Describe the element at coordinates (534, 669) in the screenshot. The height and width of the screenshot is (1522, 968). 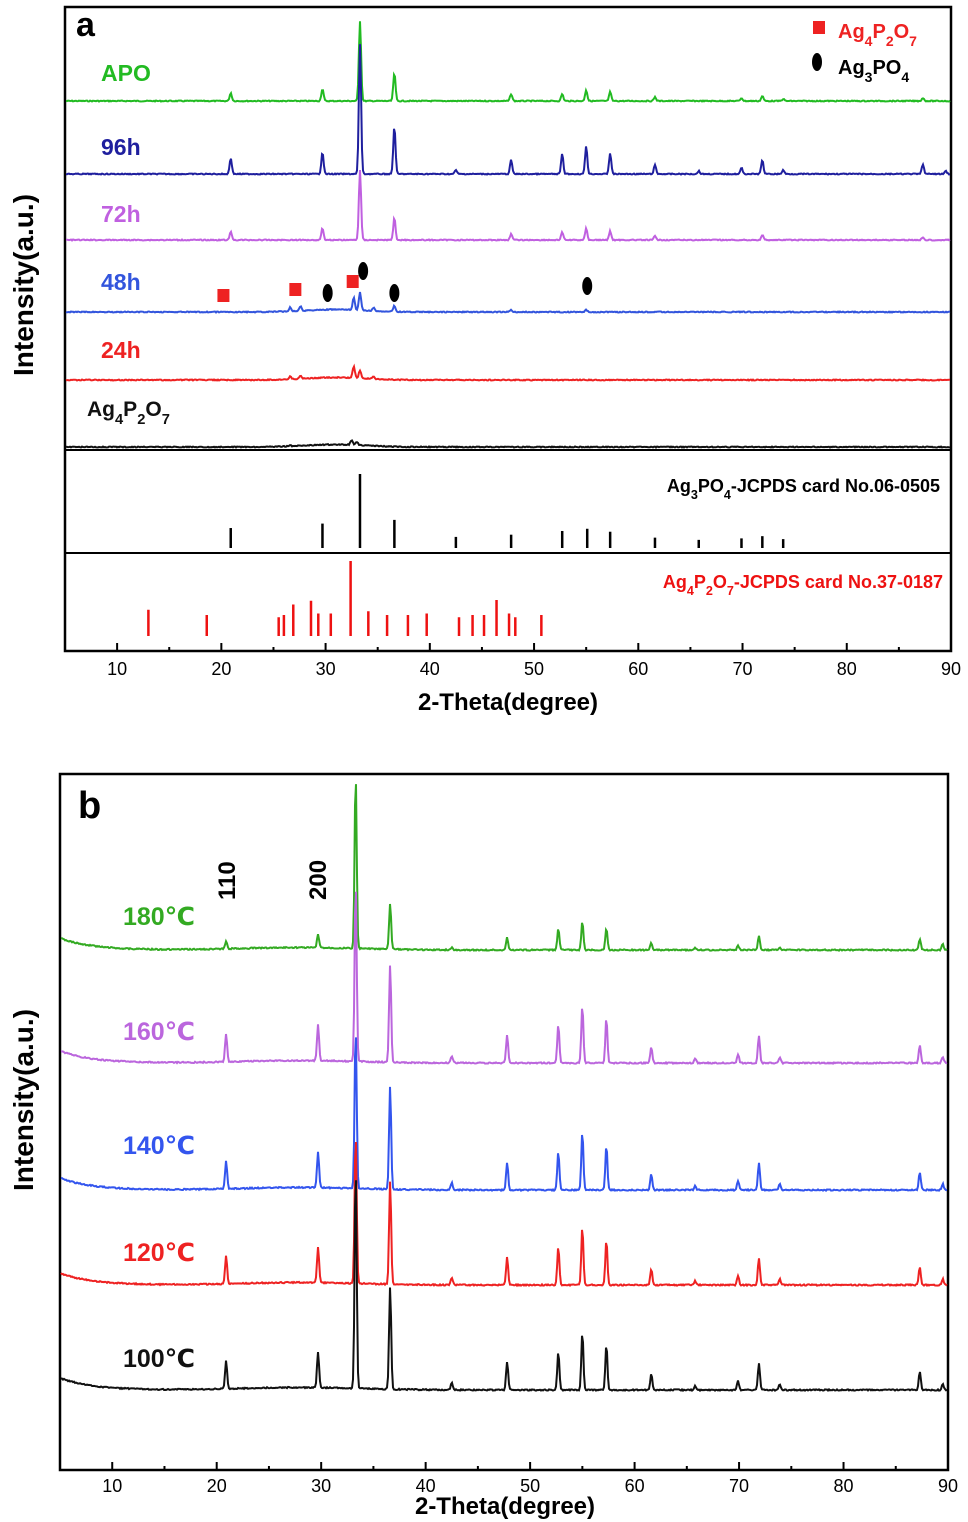
I see `panel-a-x-tick-label: 50` at that location.